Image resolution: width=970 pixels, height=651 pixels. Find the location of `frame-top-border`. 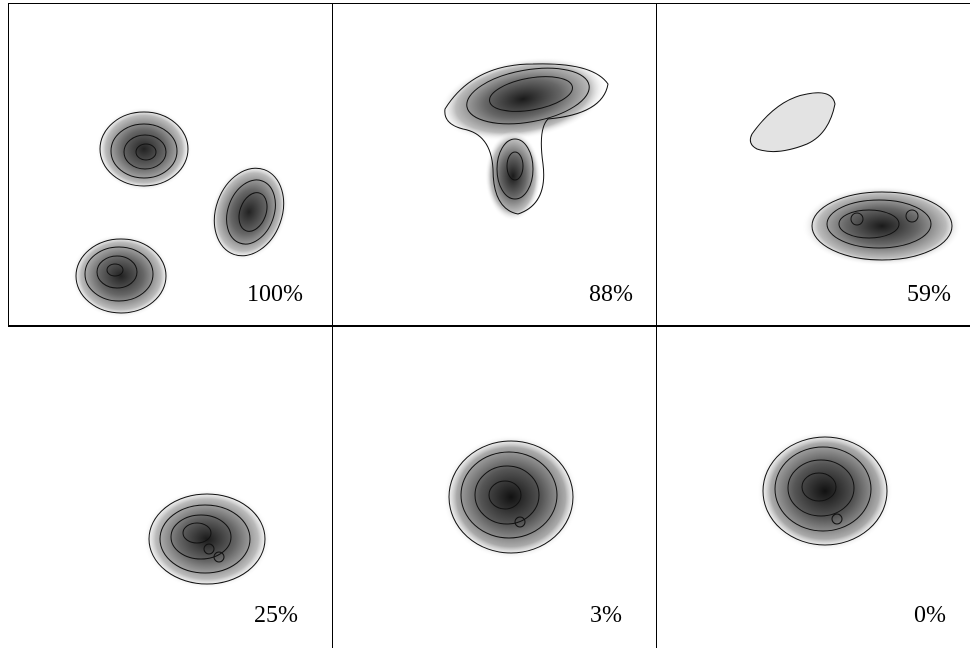

frame-top-border is located at coordinates (489, 3).